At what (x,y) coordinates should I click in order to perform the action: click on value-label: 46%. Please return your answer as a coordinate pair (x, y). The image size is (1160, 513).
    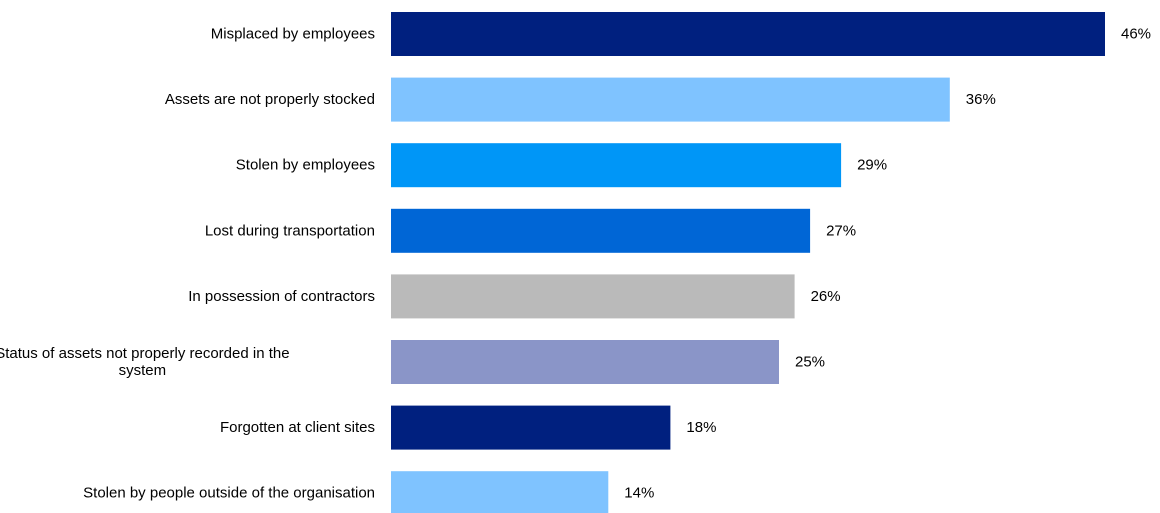
    Looking at the image, I should click on (1136, 34).